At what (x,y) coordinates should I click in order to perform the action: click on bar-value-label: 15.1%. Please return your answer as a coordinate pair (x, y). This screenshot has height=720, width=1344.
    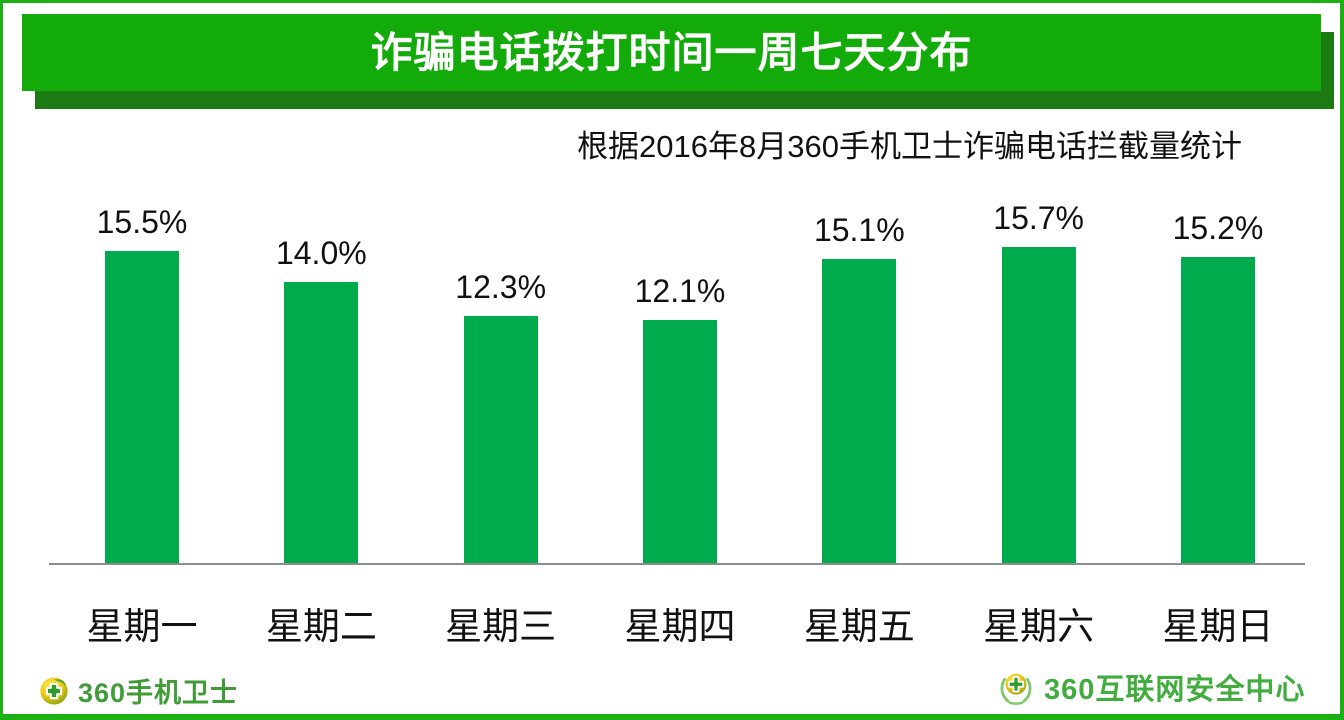
    Looking at the image, I should click on (859, 230).